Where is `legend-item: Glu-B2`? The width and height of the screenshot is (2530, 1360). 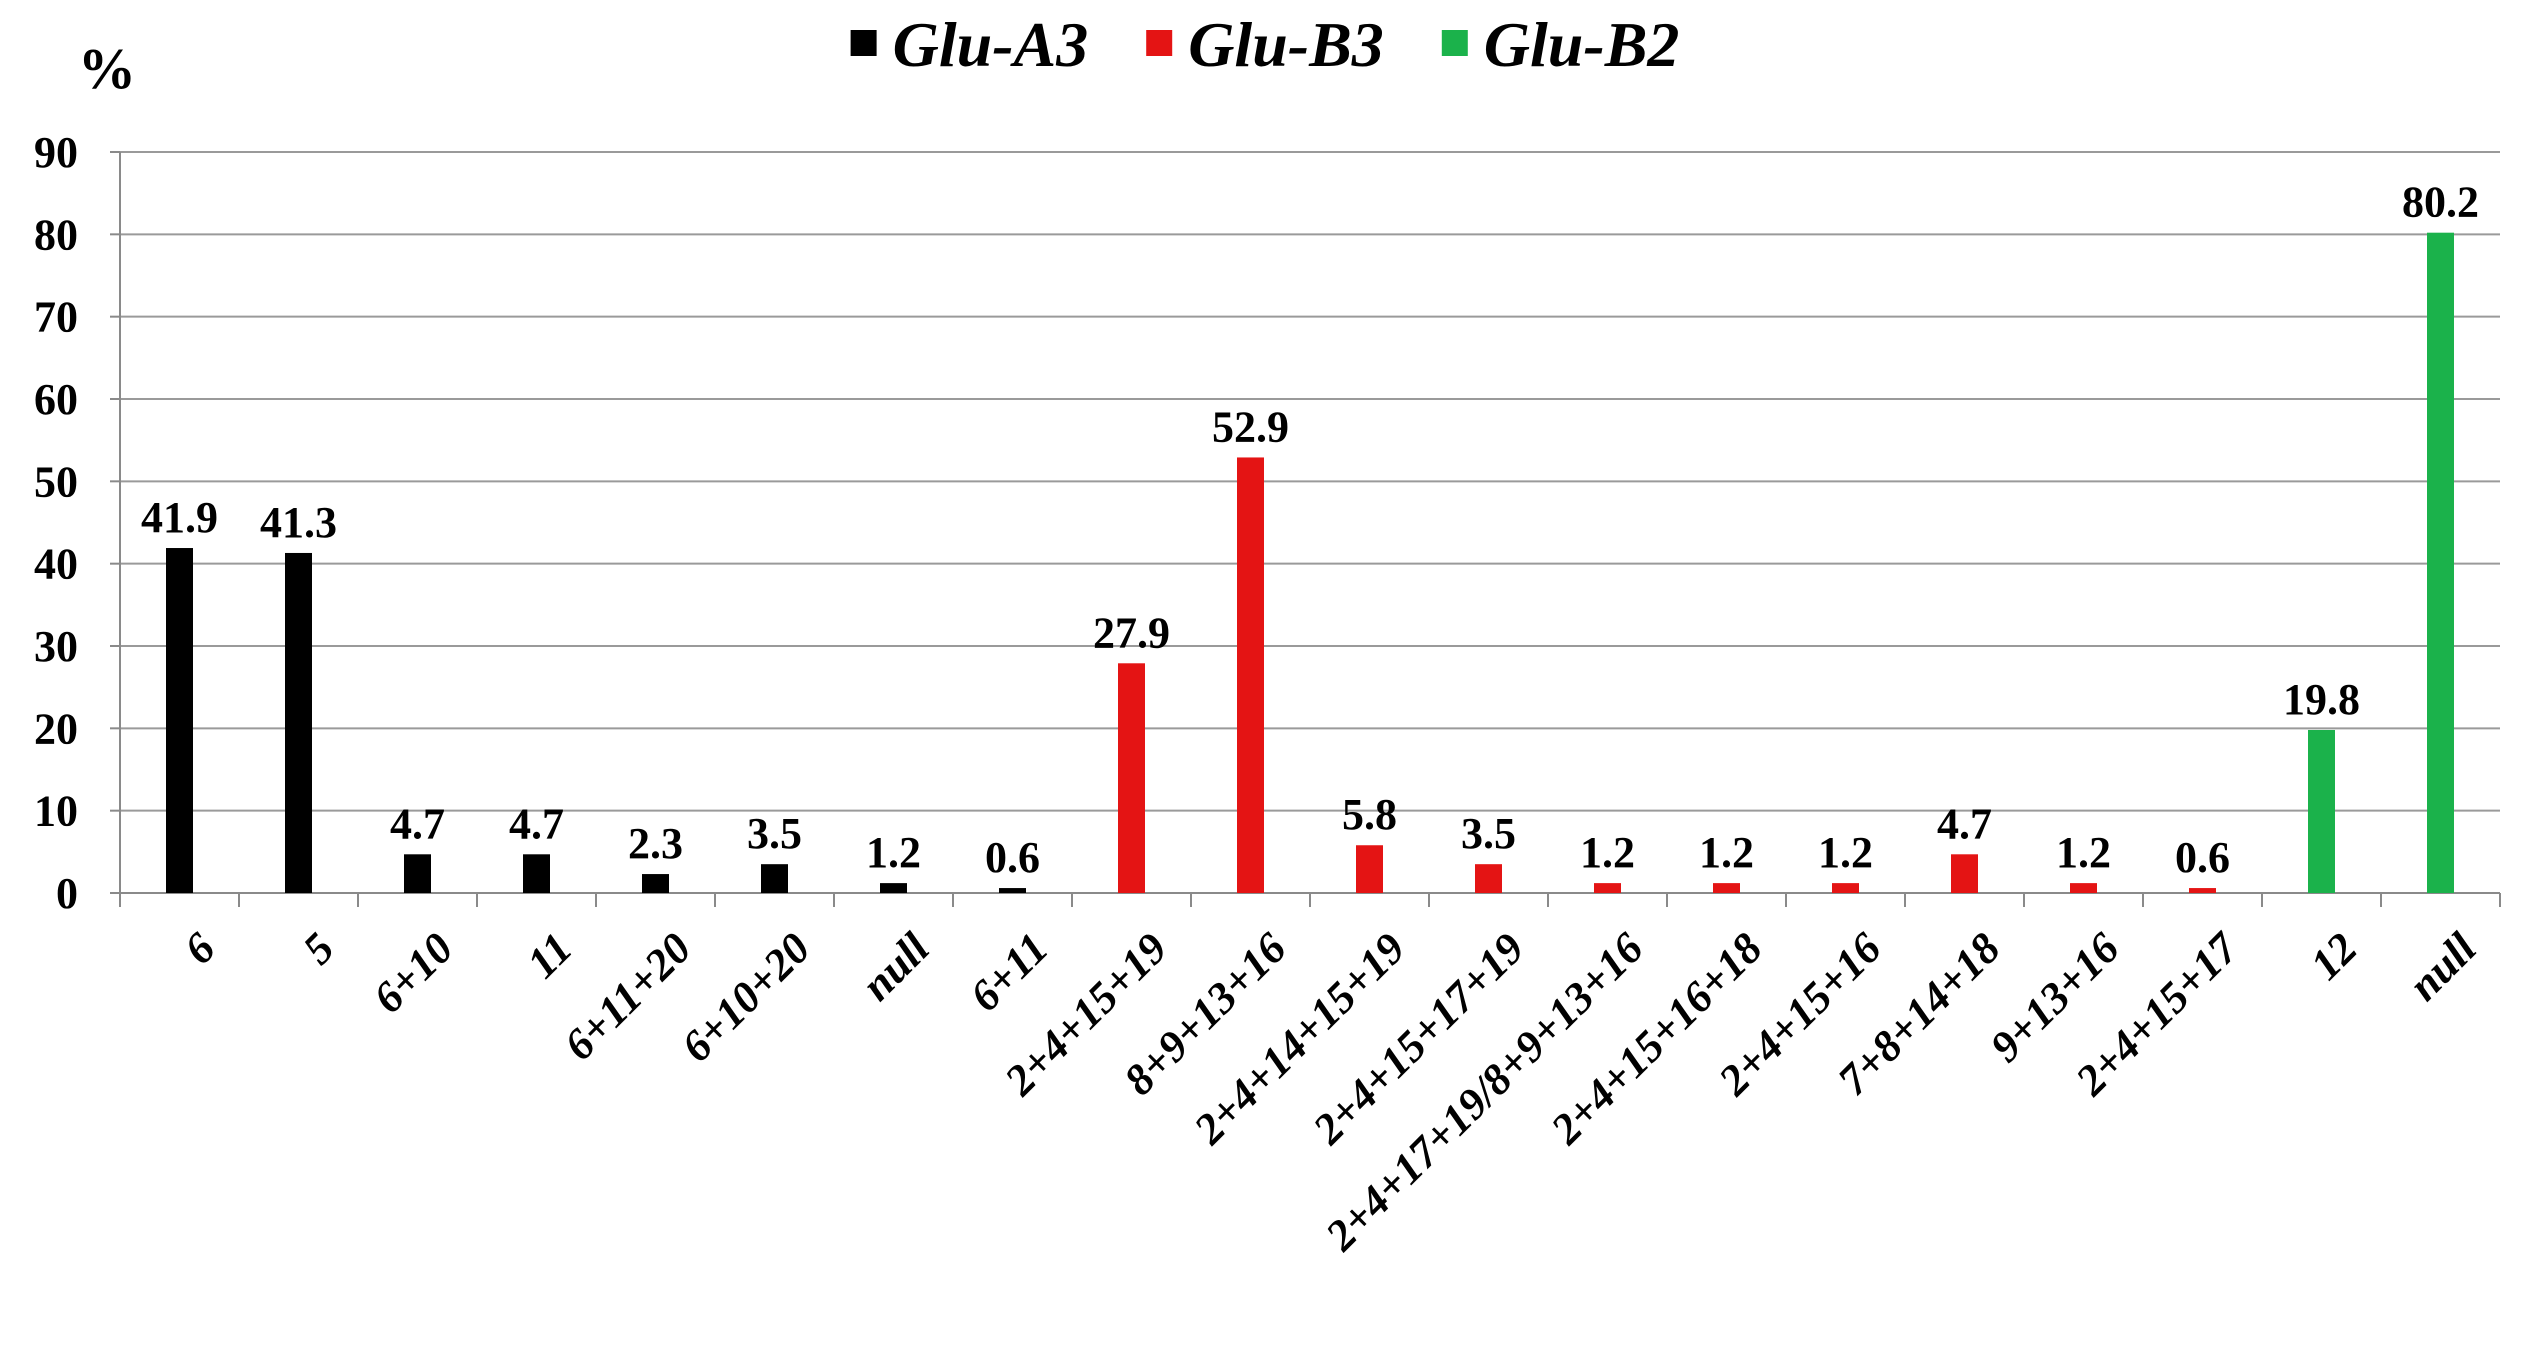
legend-item: Glu-B2 is located at coordinates (1560, 44).